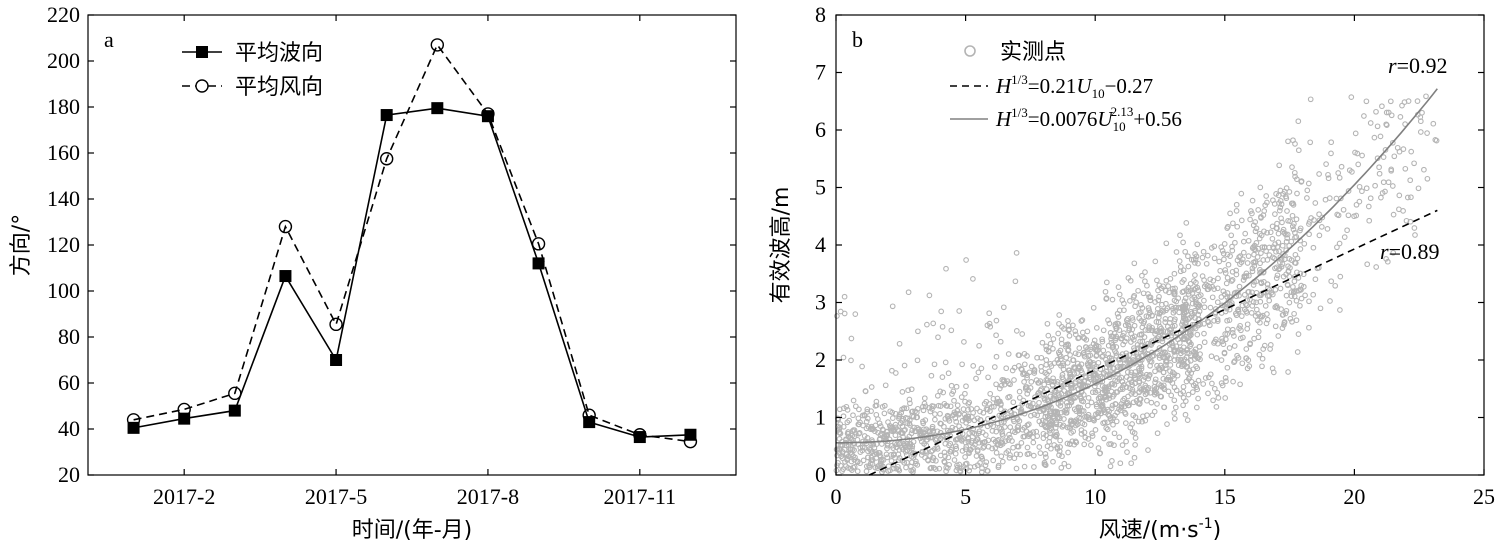  I want to click on legend-linear-equation: H1/3=0.21U10−0.27, so click(1074, 86).